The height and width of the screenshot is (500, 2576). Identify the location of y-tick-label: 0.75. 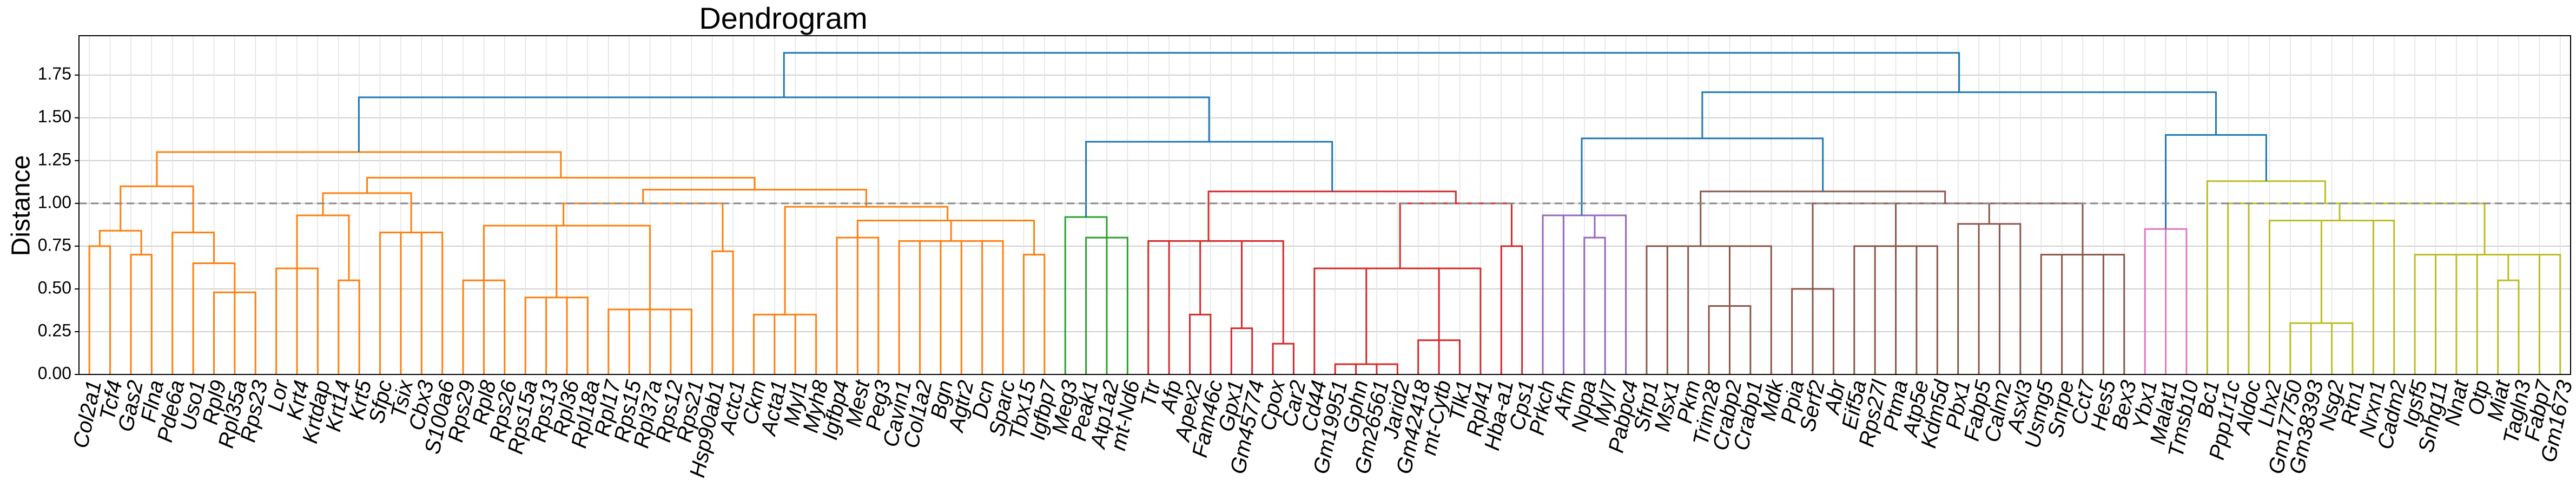
(54, 244).